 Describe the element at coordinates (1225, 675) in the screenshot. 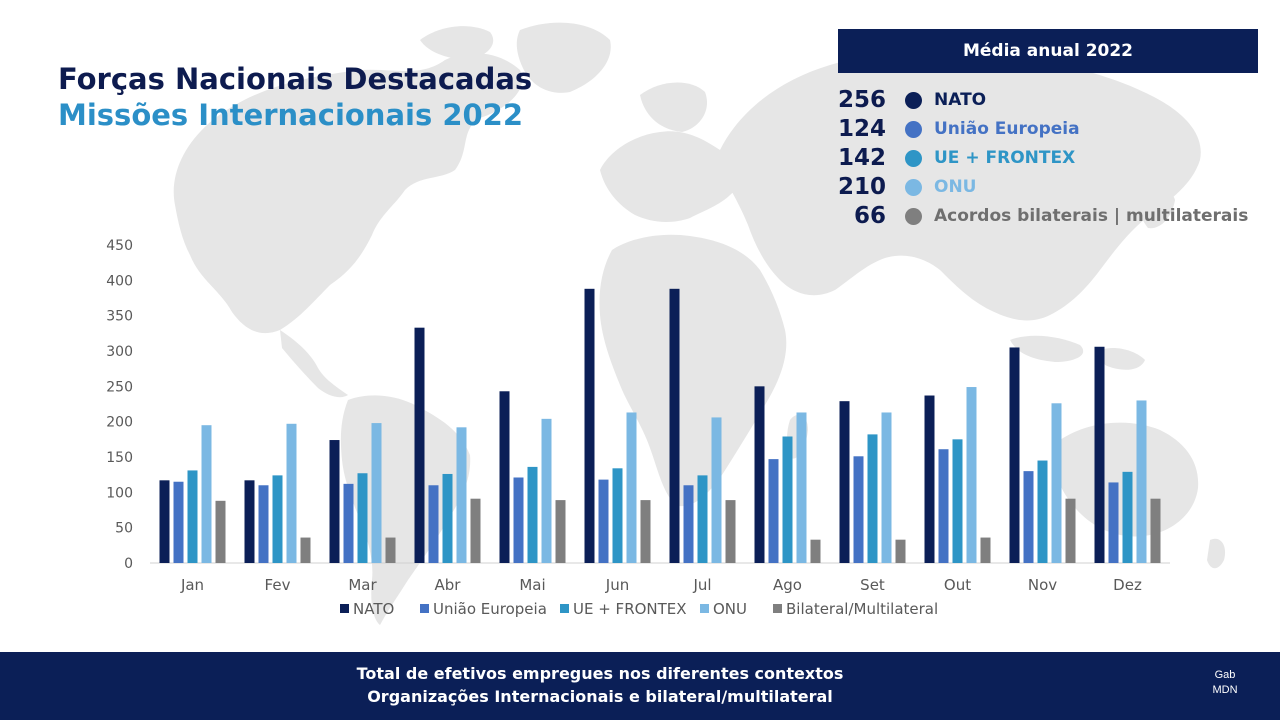

I see `footer-logo-line1: Gab` at that location.